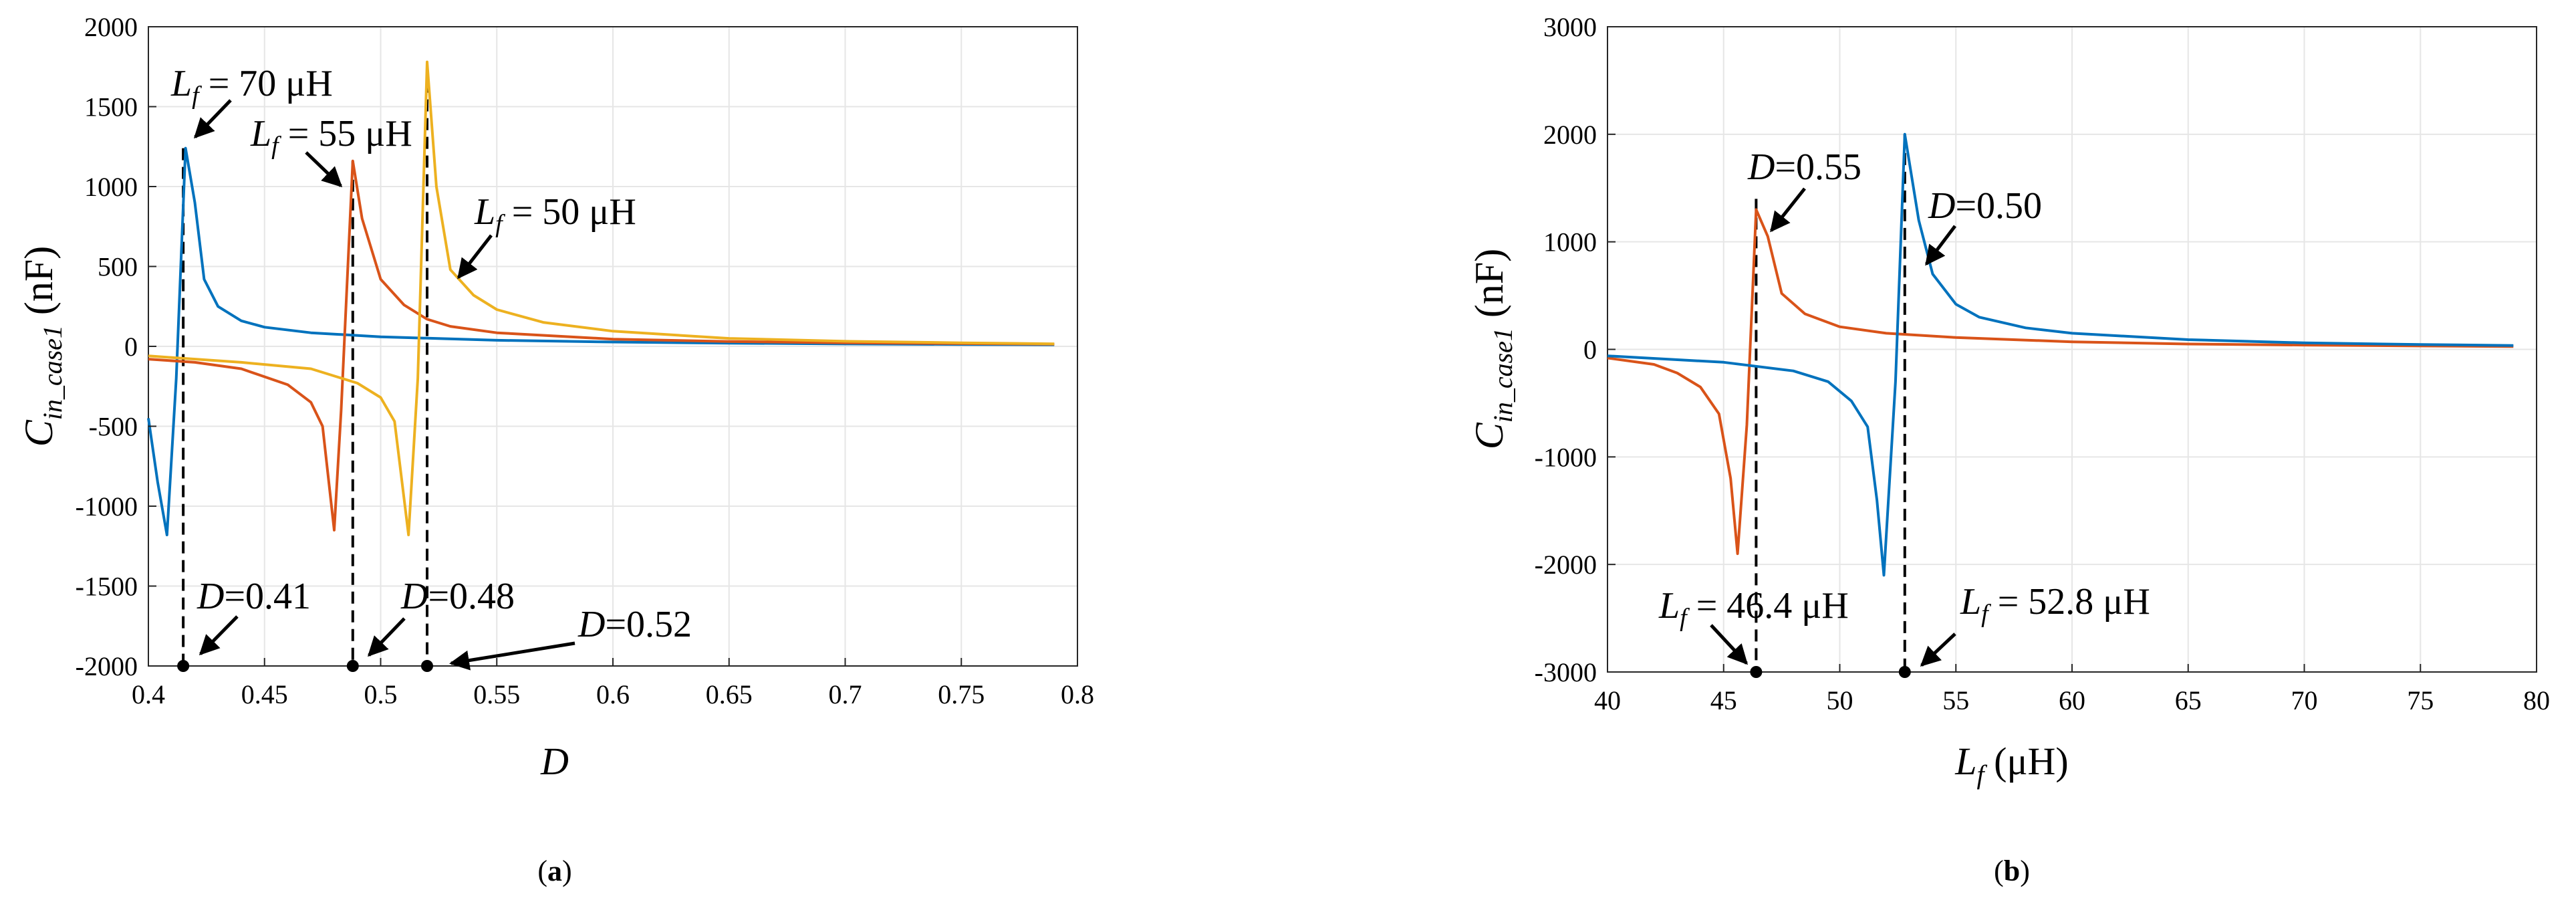 This screenshot has height=902, width=2576. I want to click on annotation-b-0: D=0.55, so click(1804, 167).